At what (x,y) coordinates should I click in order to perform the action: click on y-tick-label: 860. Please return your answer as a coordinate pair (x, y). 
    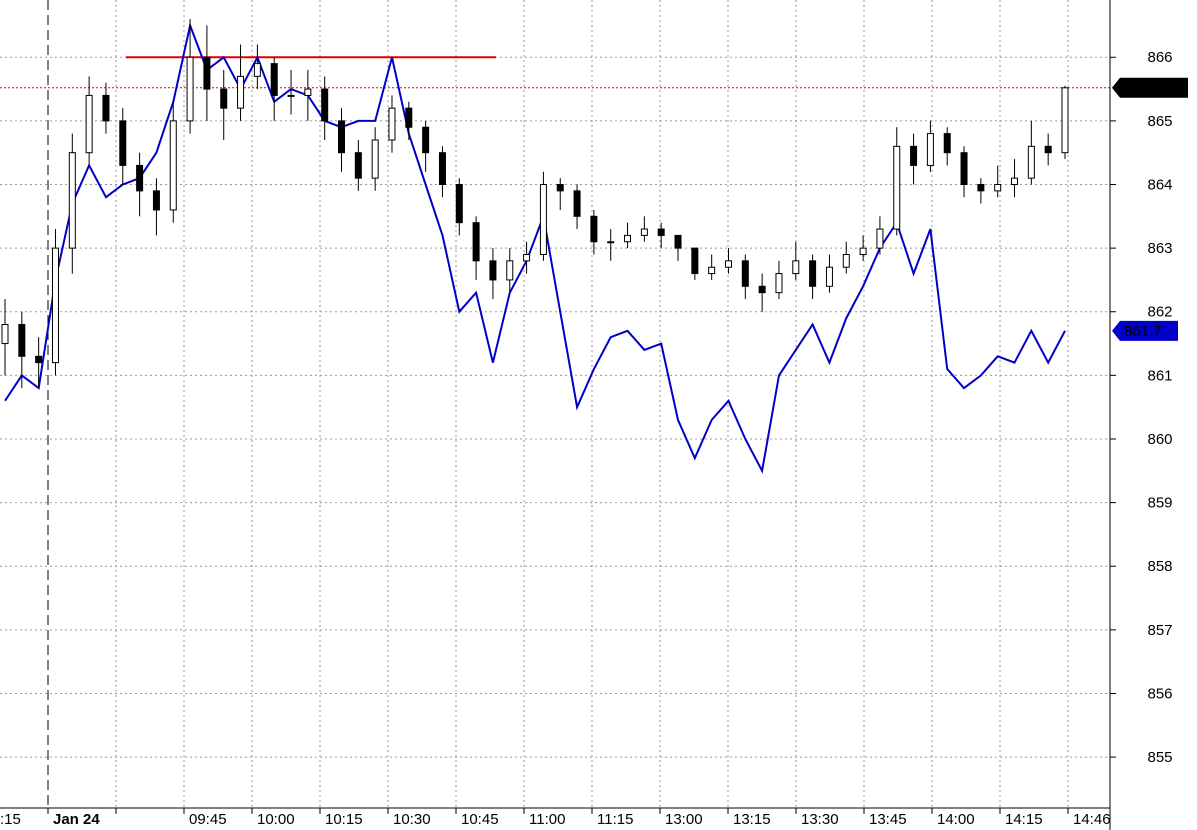
    Looking at the image, I should click on (1159, 439).